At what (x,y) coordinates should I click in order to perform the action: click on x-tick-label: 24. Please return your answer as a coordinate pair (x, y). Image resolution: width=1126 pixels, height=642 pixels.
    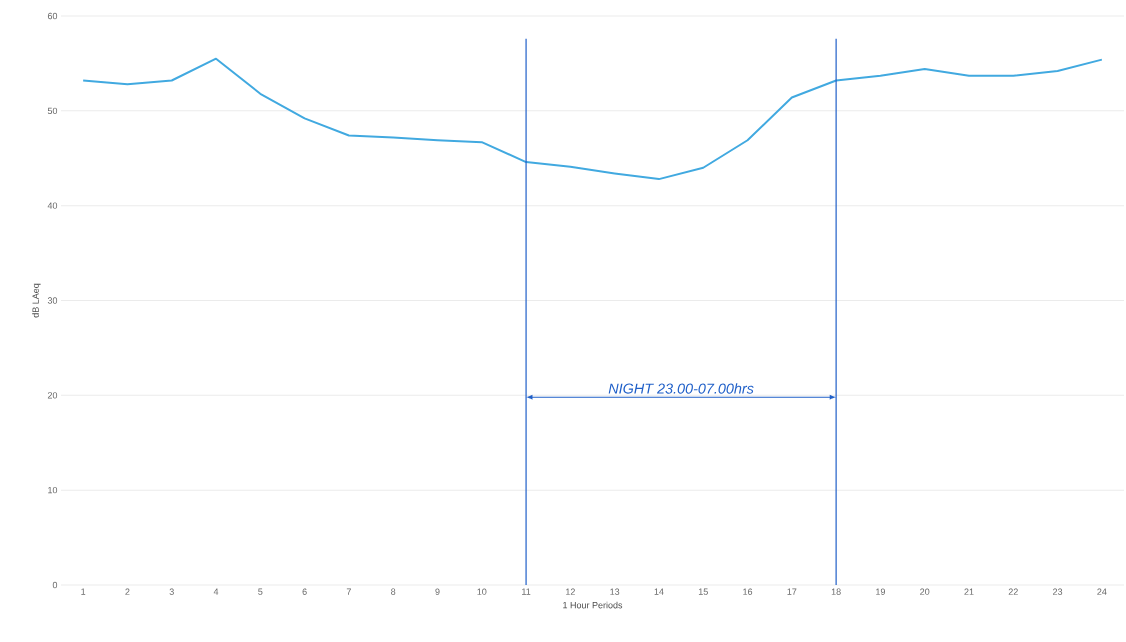
    Looking at the image, I should click on (1102, 591).